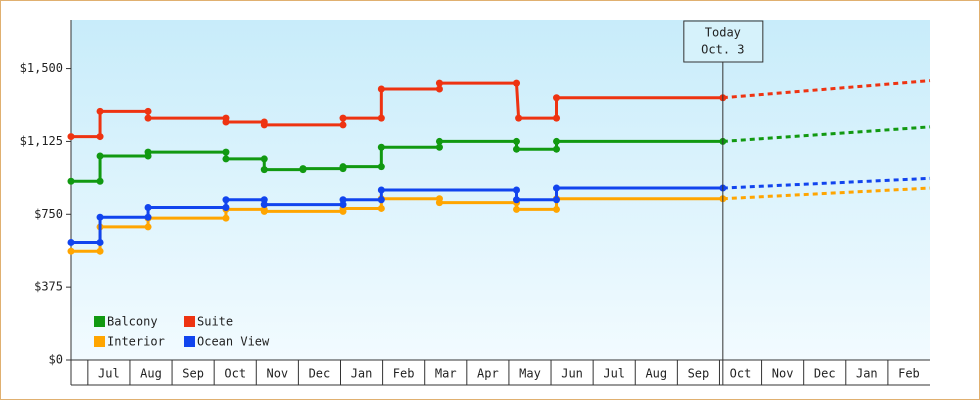 The image size is (980, 400). Describe the element at coordinates (132, 322) in the screenshot. I see `legend-label: Balcony` at that location.